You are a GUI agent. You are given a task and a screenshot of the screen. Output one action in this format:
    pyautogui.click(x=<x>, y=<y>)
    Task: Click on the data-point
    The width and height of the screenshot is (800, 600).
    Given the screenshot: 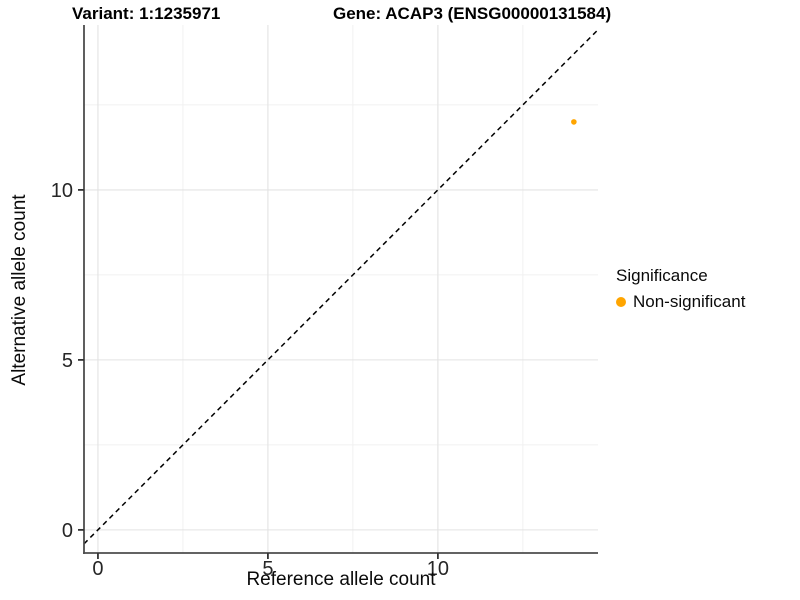 What is the action you would take?
    pyautogui.click(x=574, y=122)
    